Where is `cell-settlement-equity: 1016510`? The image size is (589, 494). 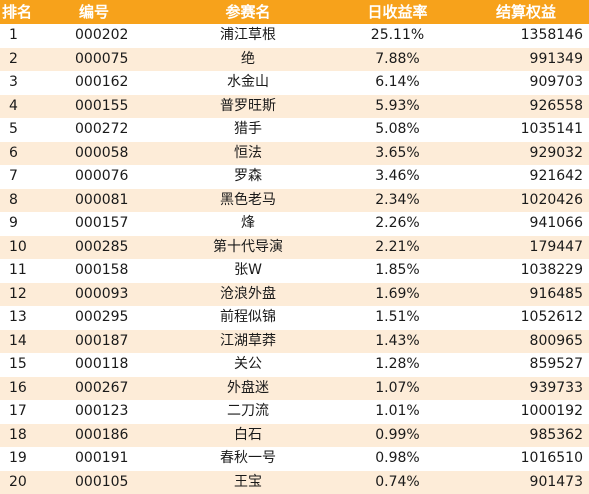
cell-settlement-equity: 1016510 is located at coordinates (526, 459).